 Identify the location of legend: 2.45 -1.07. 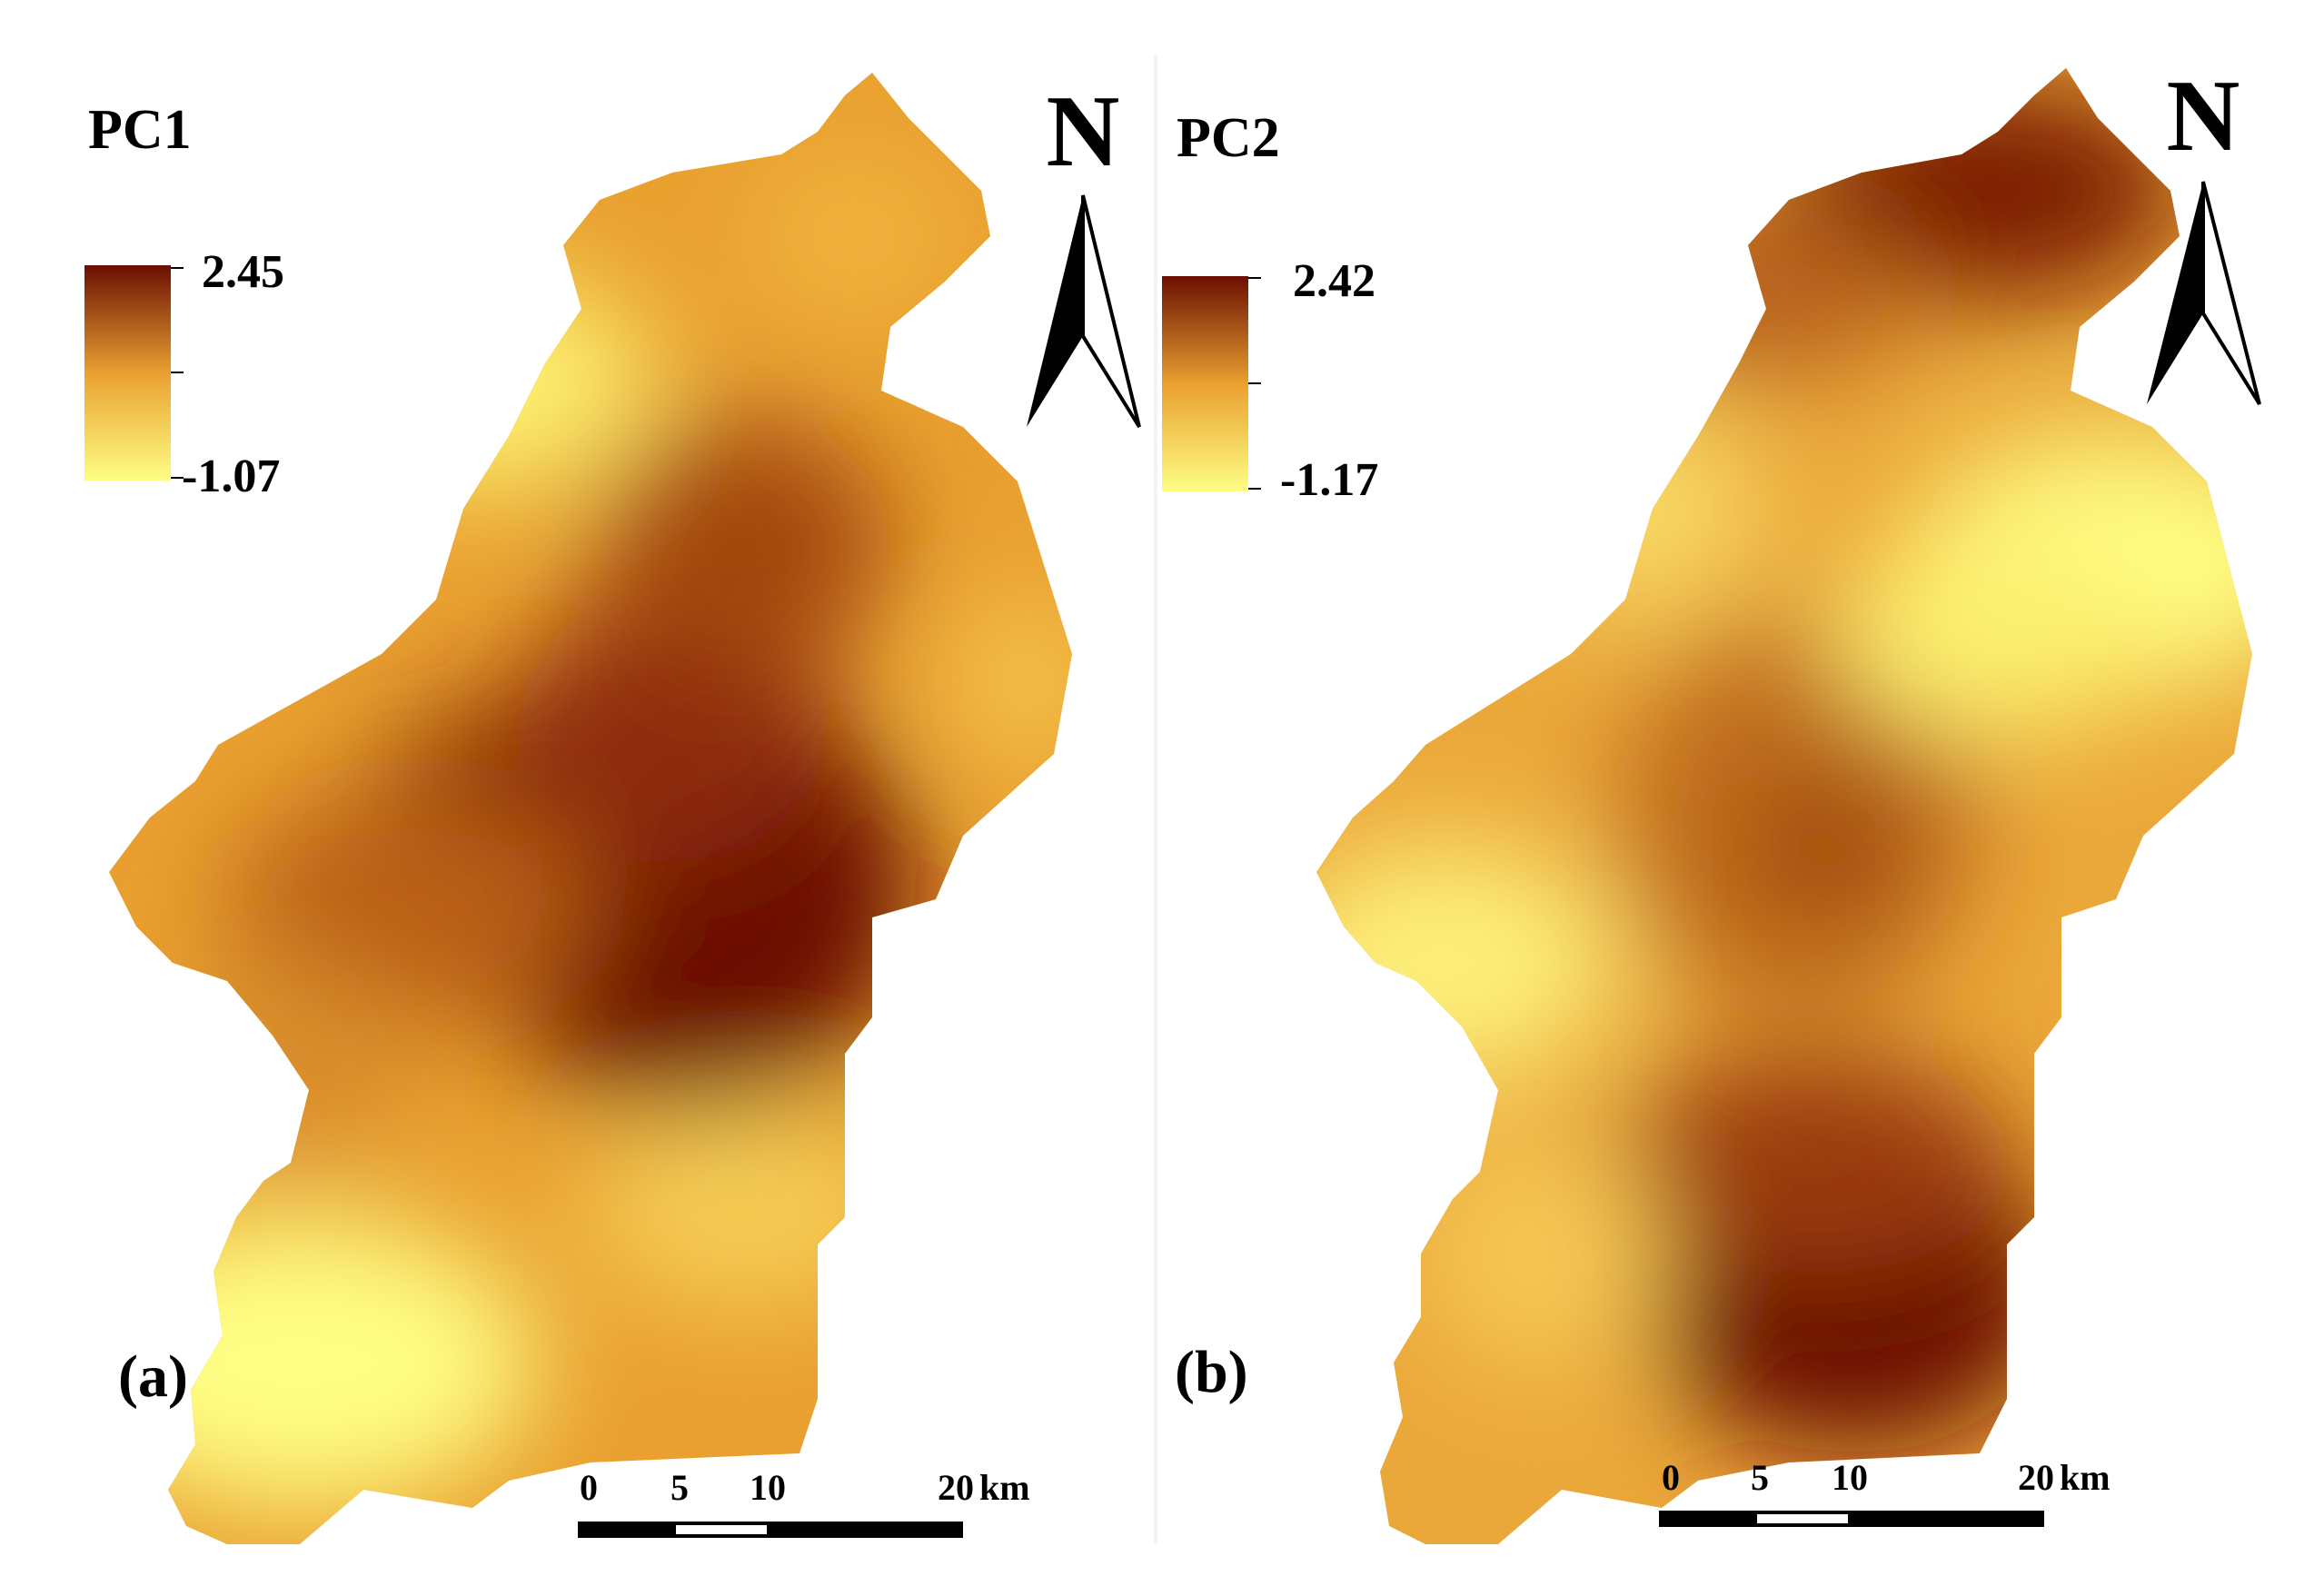
(184, 374).